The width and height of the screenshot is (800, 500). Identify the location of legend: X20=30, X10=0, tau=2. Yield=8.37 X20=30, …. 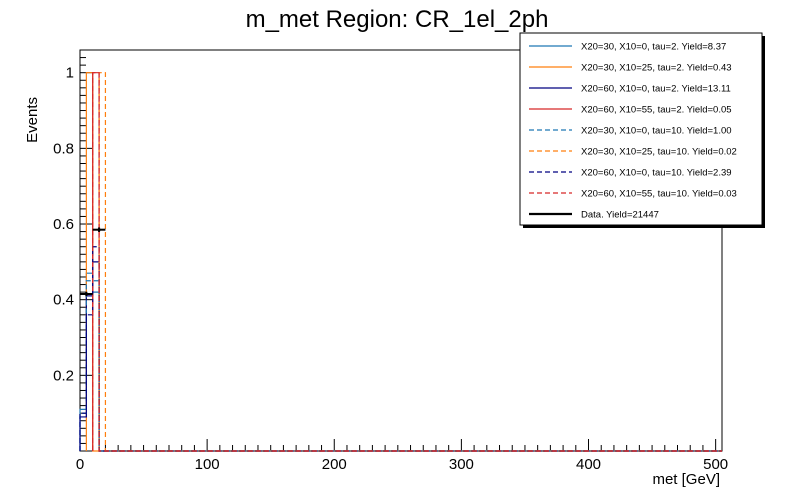
(642, 130).